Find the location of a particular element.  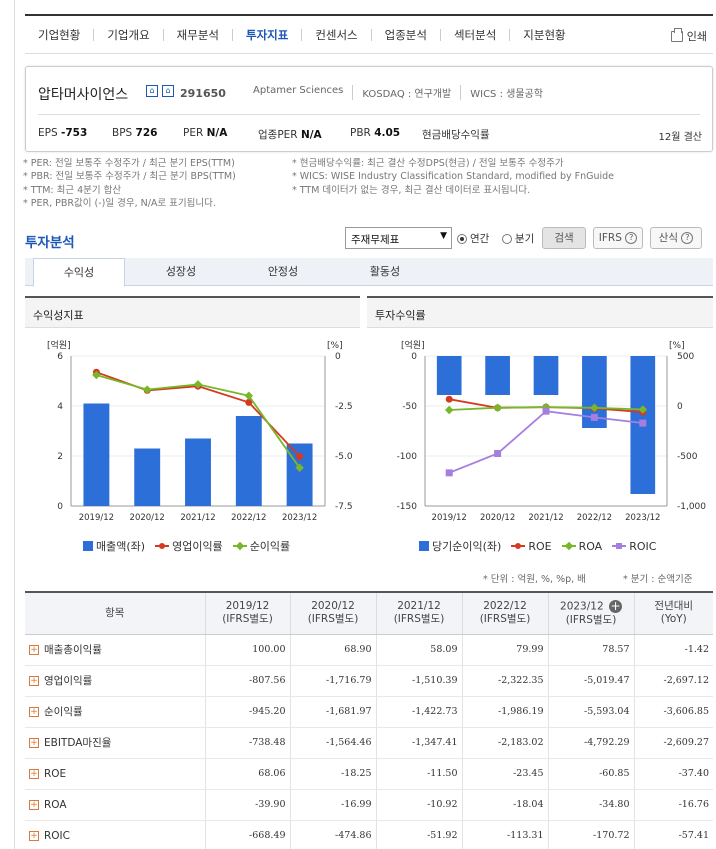

table-cell: -39.90 is located at coordinates (247, 805).